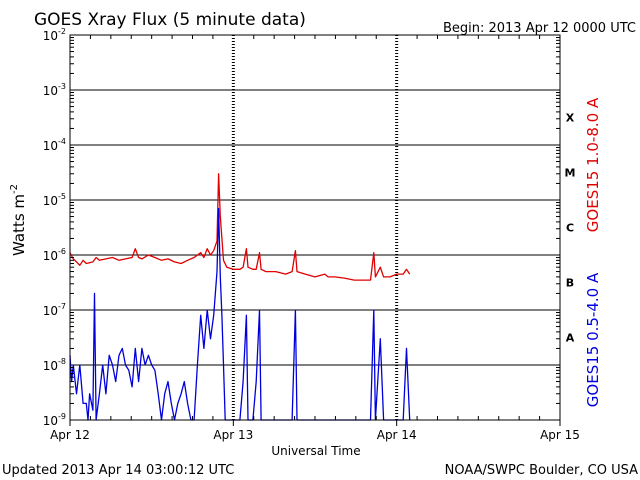 This screenshot has height=480, width=640. What do you see at coordinates (19, 225) in the screenshot?
I see `y-axis-label-text: Watts m` at bounding box center [19, 225].